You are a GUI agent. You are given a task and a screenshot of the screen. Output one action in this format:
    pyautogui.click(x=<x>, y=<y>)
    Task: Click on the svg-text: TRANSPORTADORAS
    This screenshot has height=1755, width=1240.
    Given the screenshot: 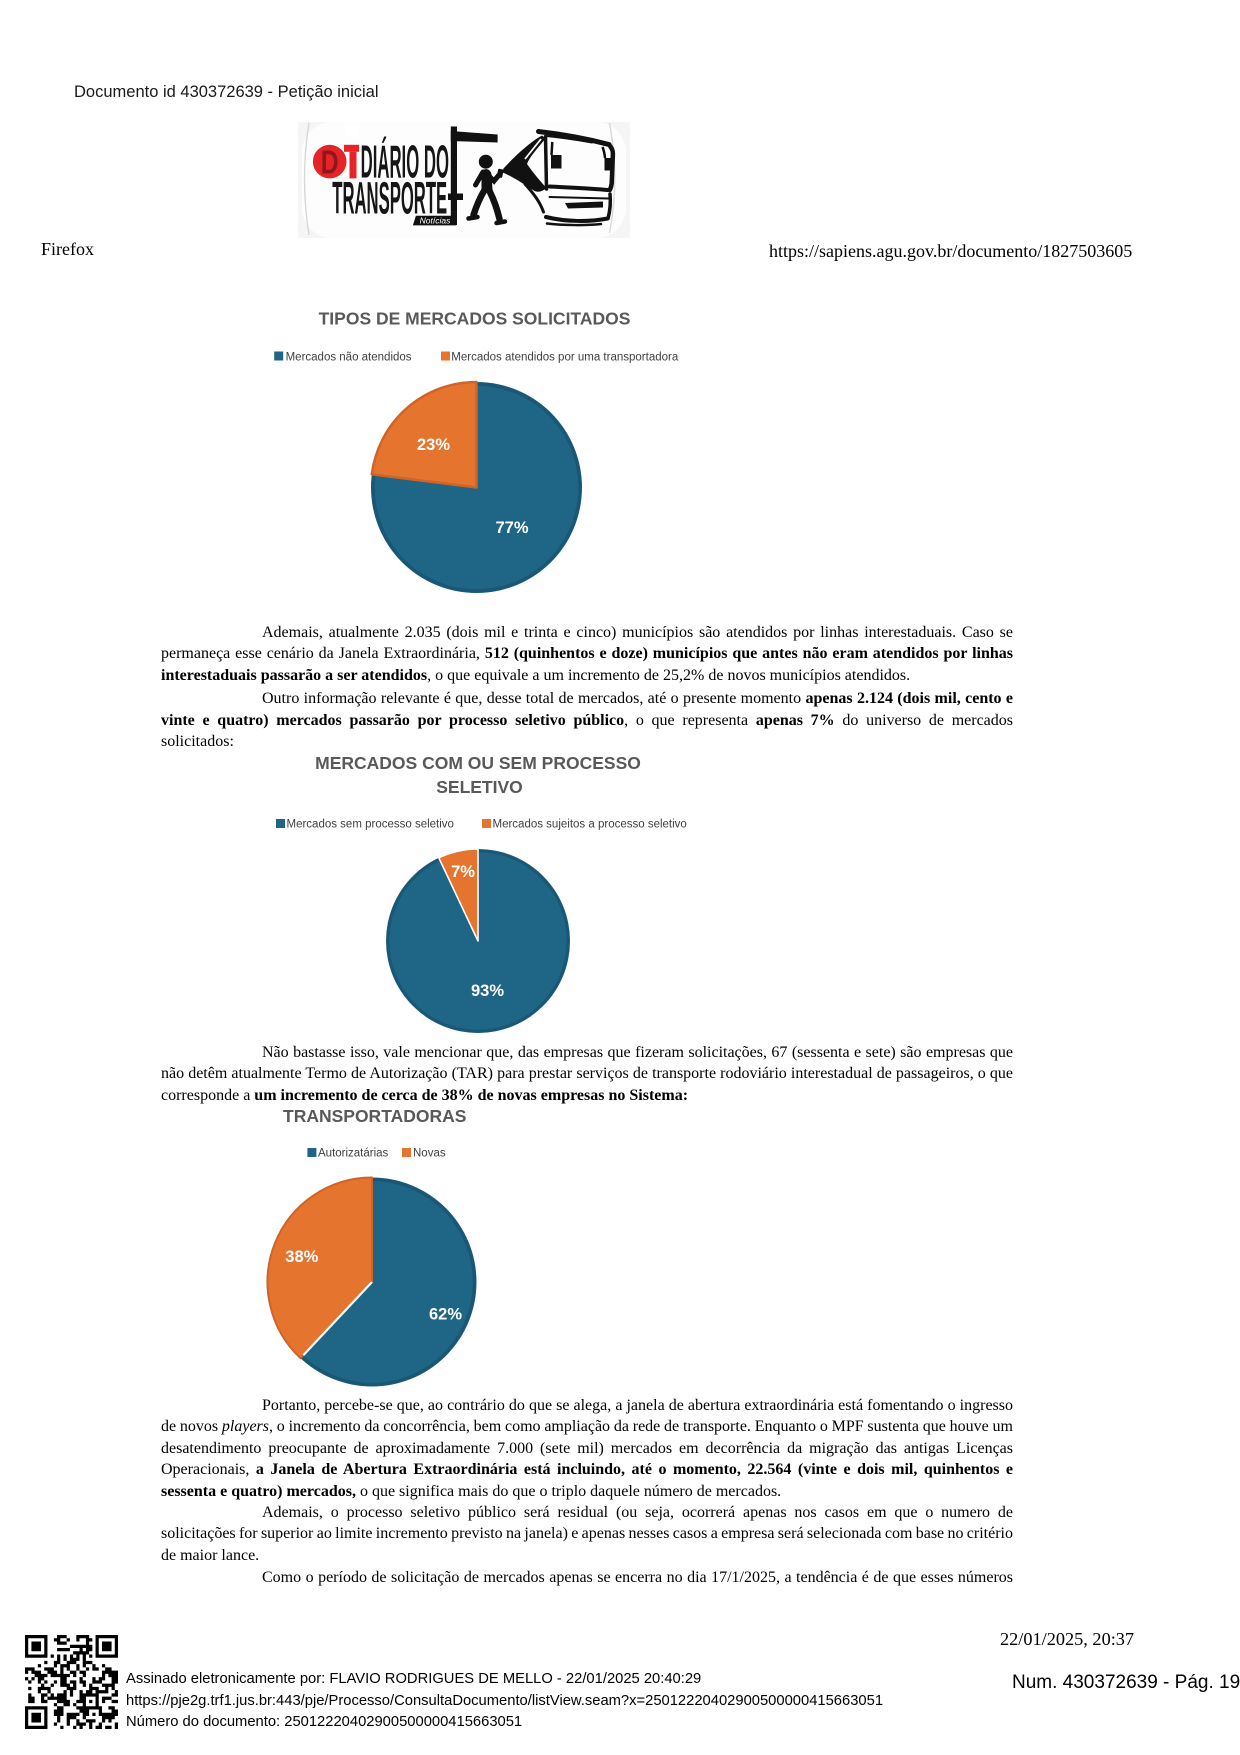 What is the action you would take?
    pyautogui.click(x=374, y=1116)
    